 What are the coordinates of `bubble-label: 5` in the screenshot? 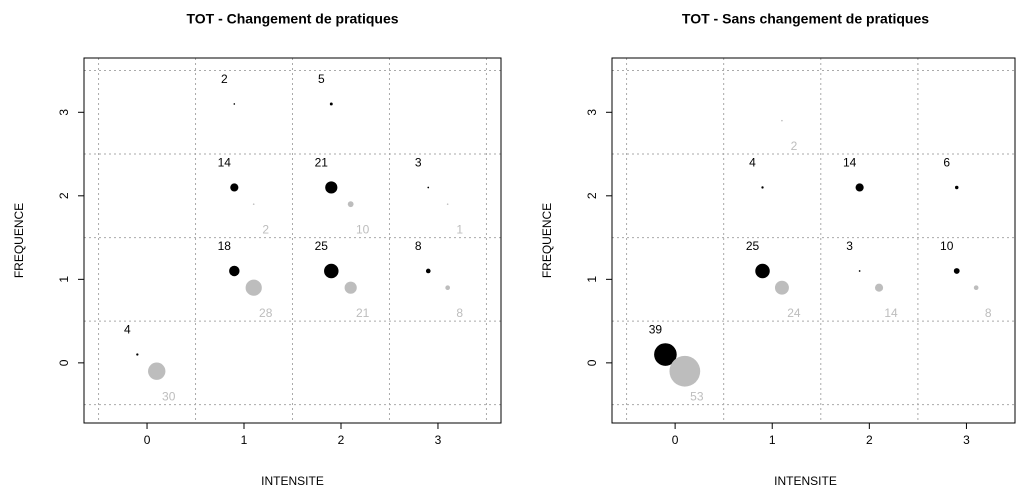 It's located at (321, 79).